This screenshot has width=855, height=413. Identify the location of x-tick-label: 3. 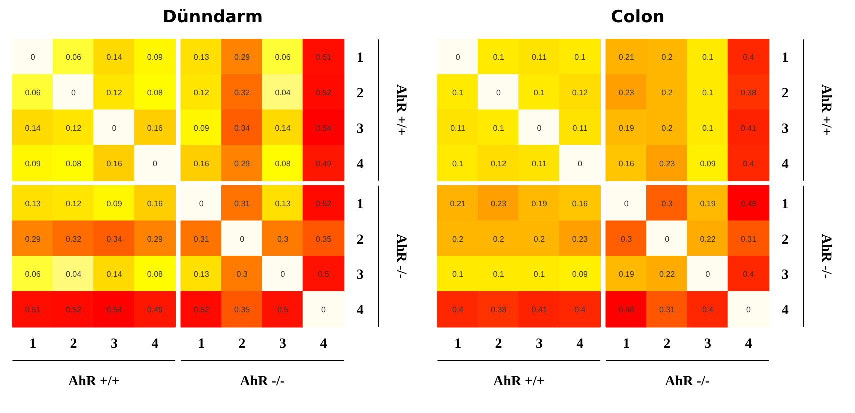
(283, 344).